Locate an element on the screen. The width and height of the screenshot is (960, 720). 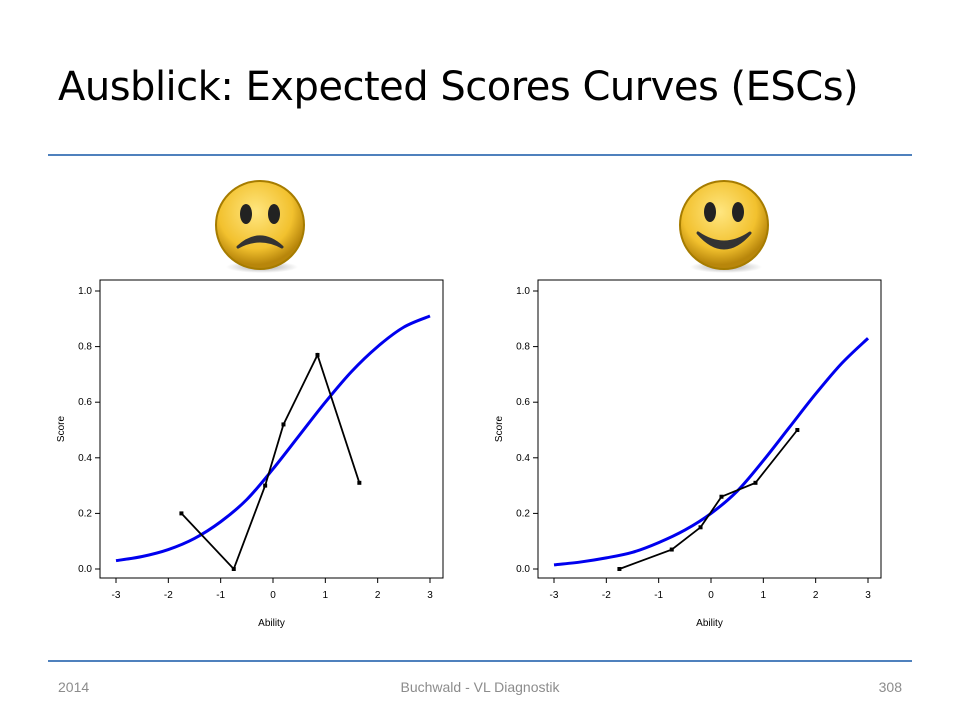
slide-title: Ausblick: Expected Scores Curves (ESCs) is located at coordinates (458, 87).